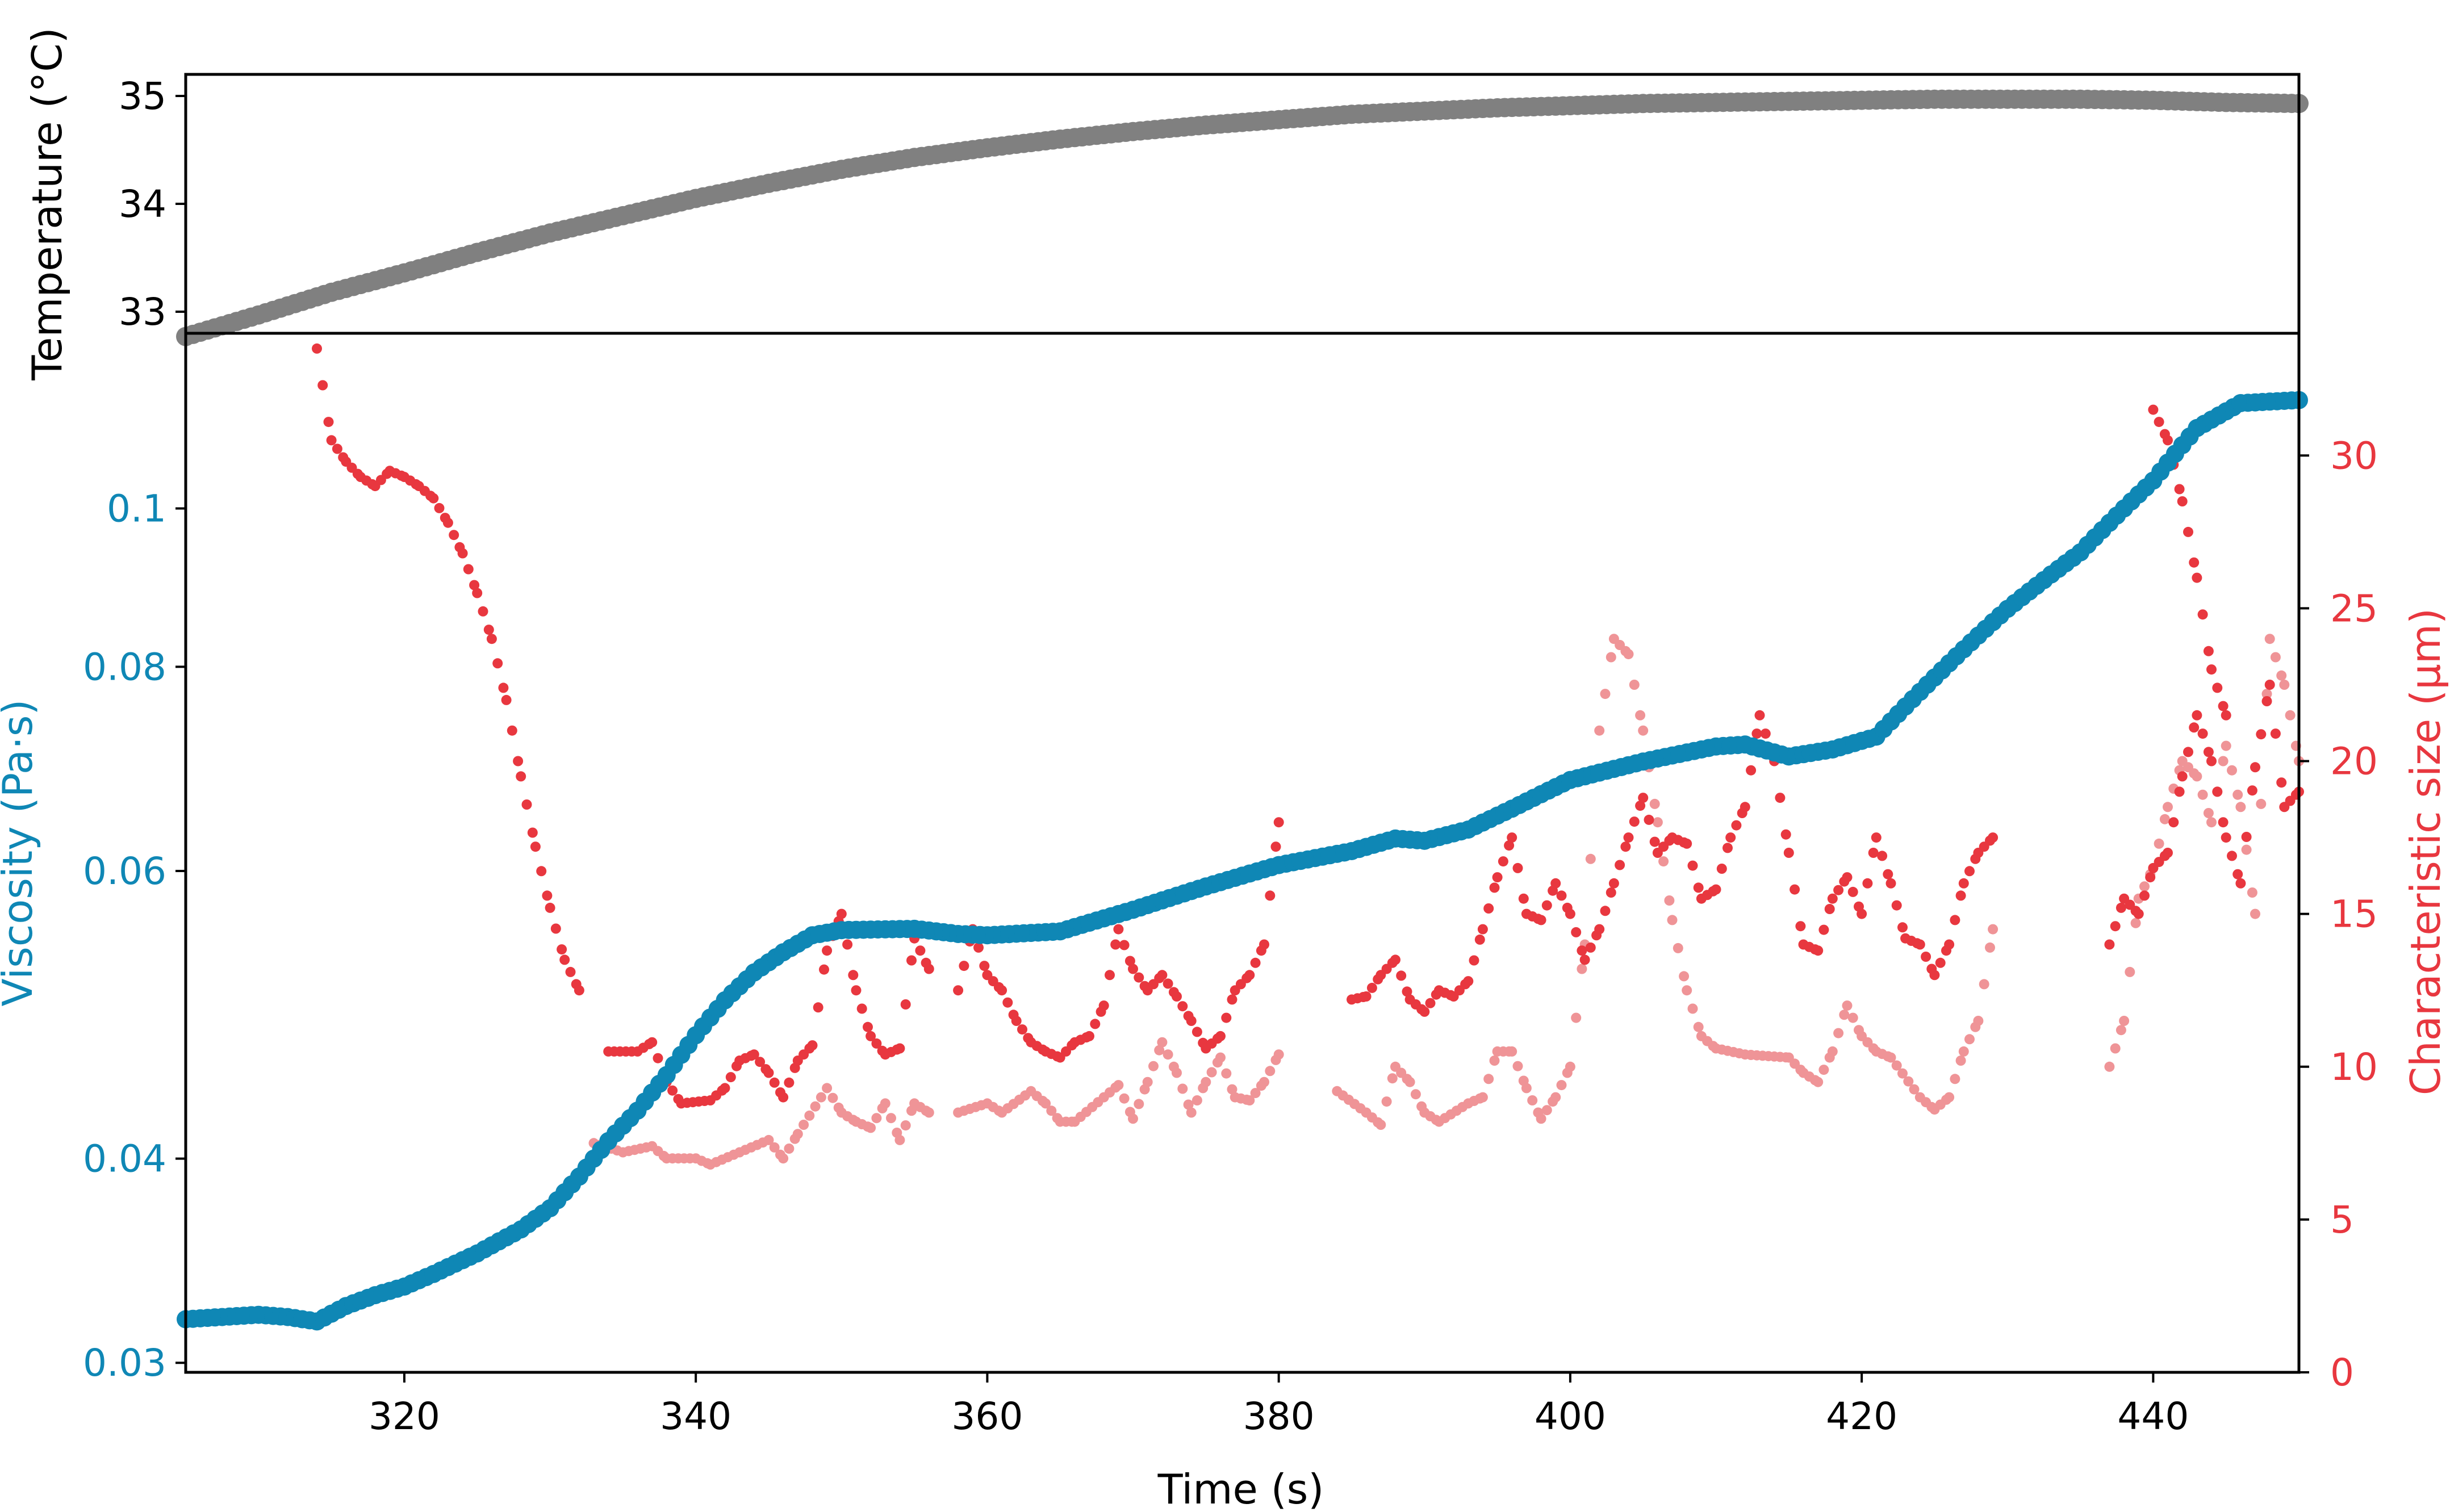 This screenshot has width=2450, height=1512. What do you see at coordinates (143, 312) in the screenshot?
I see `temperature-tick-label: 33` at bounding box center [143, 312].